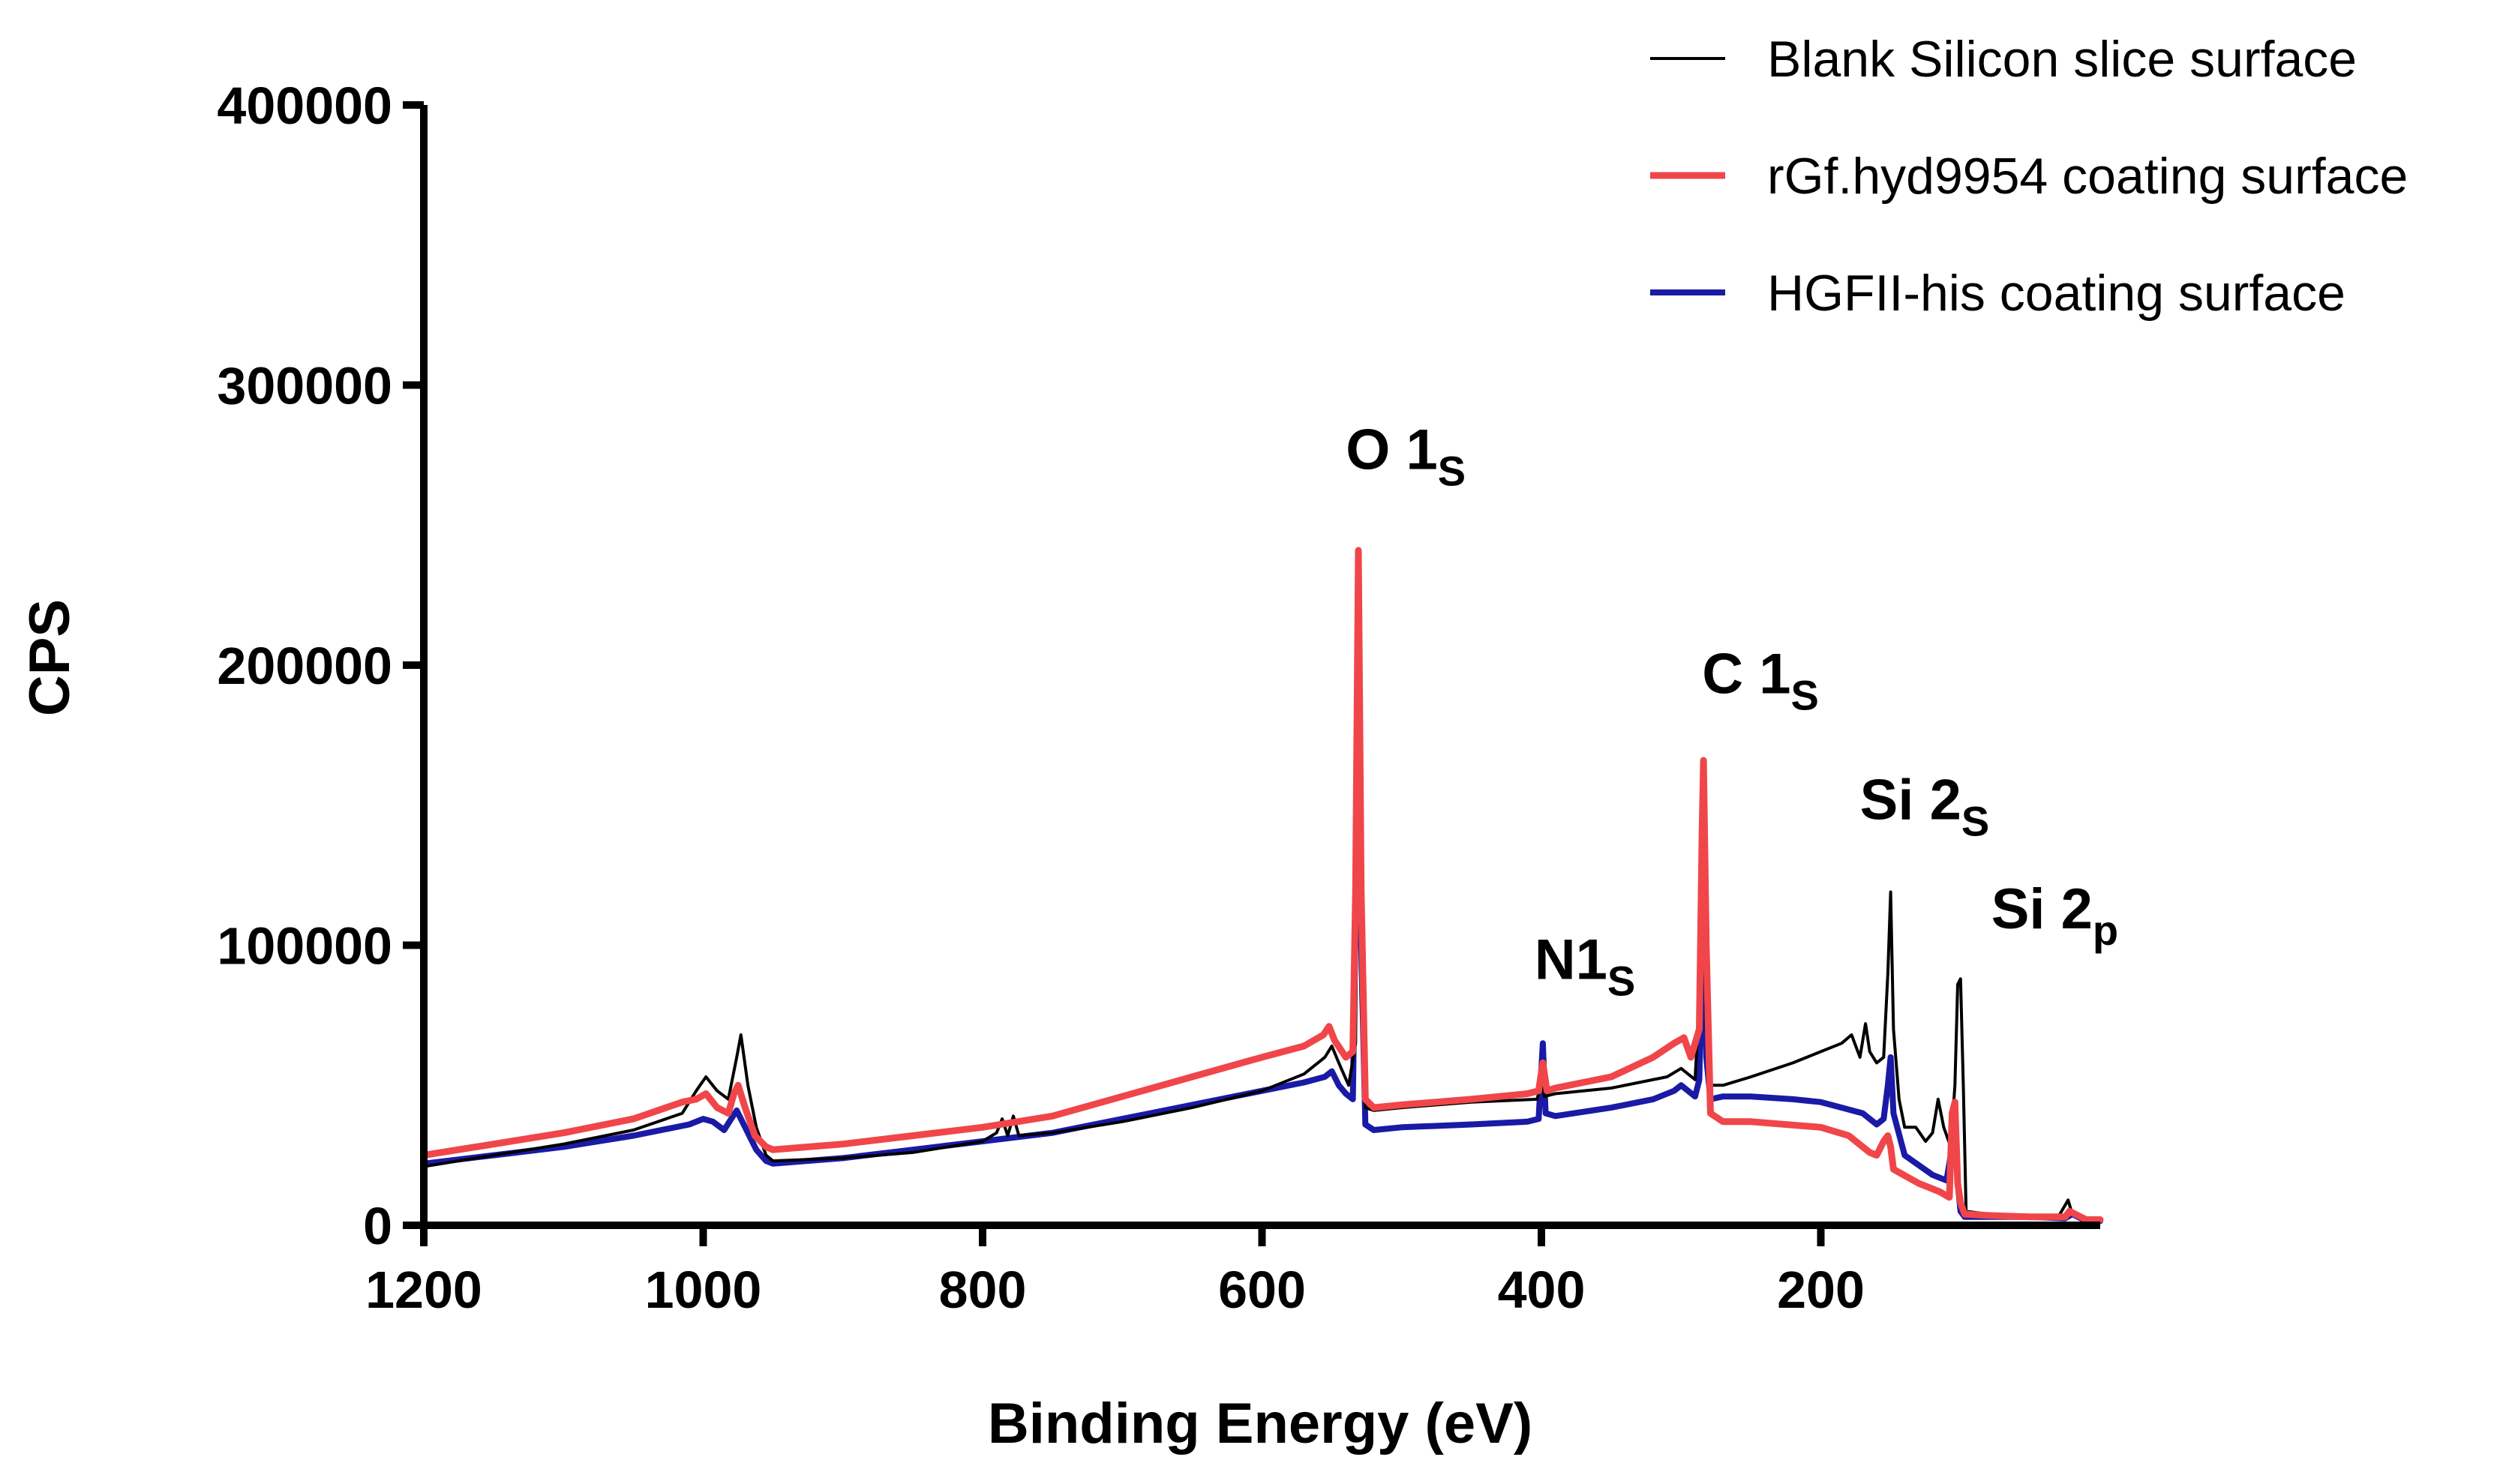  I want to click on peak-label: N1S, so click(1585, 966).